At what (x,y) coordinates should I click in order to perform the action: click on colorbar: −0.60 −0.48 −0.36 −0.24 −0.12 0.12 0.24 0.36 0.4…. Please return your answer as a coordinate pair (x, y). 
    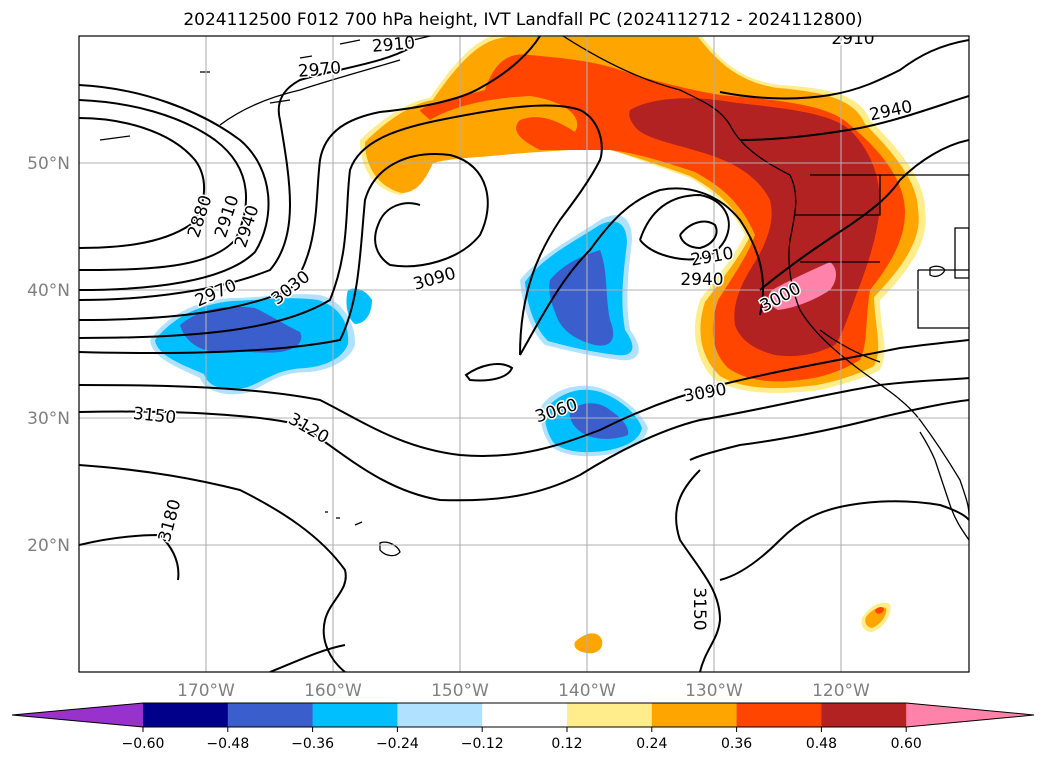
    Looking at the image, I should click on (523, 727).